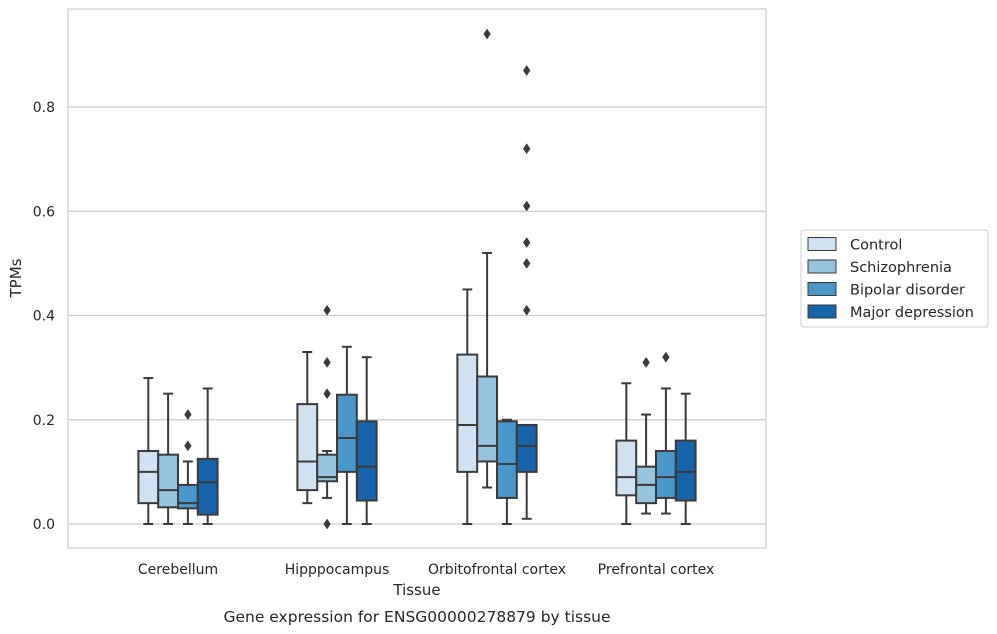  I want to click on x-axis-title: Tissue, so click(416, 590).